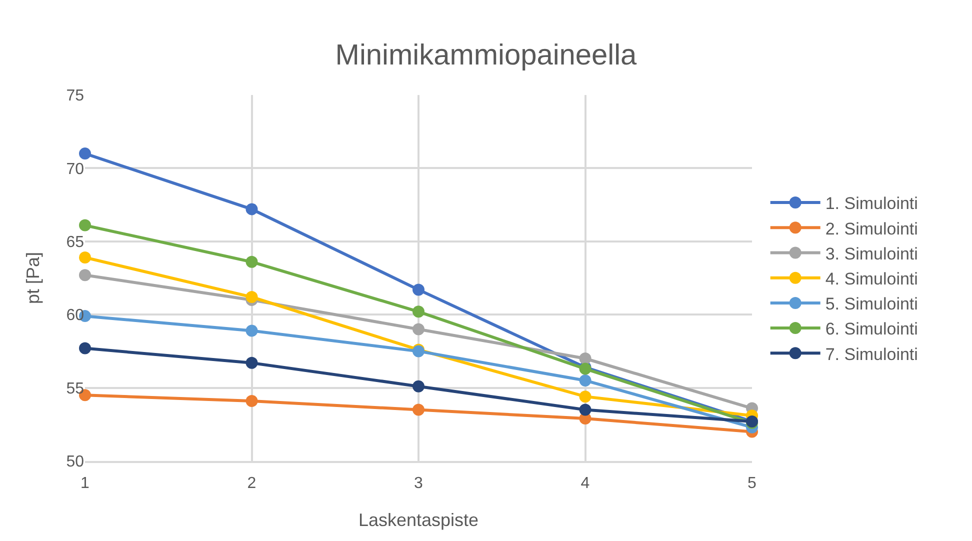  What do you see at coordinates (871, 254) in the screenshot?
I see `legend-label: 3. Simulointi` at bounding box center [871, 254].